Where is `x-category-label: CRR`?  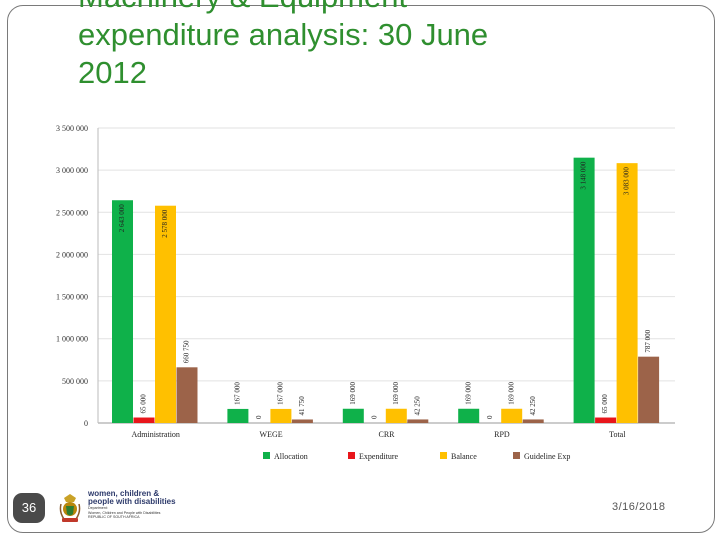
x-category-label: CRR is located at coordinates (386, 434).